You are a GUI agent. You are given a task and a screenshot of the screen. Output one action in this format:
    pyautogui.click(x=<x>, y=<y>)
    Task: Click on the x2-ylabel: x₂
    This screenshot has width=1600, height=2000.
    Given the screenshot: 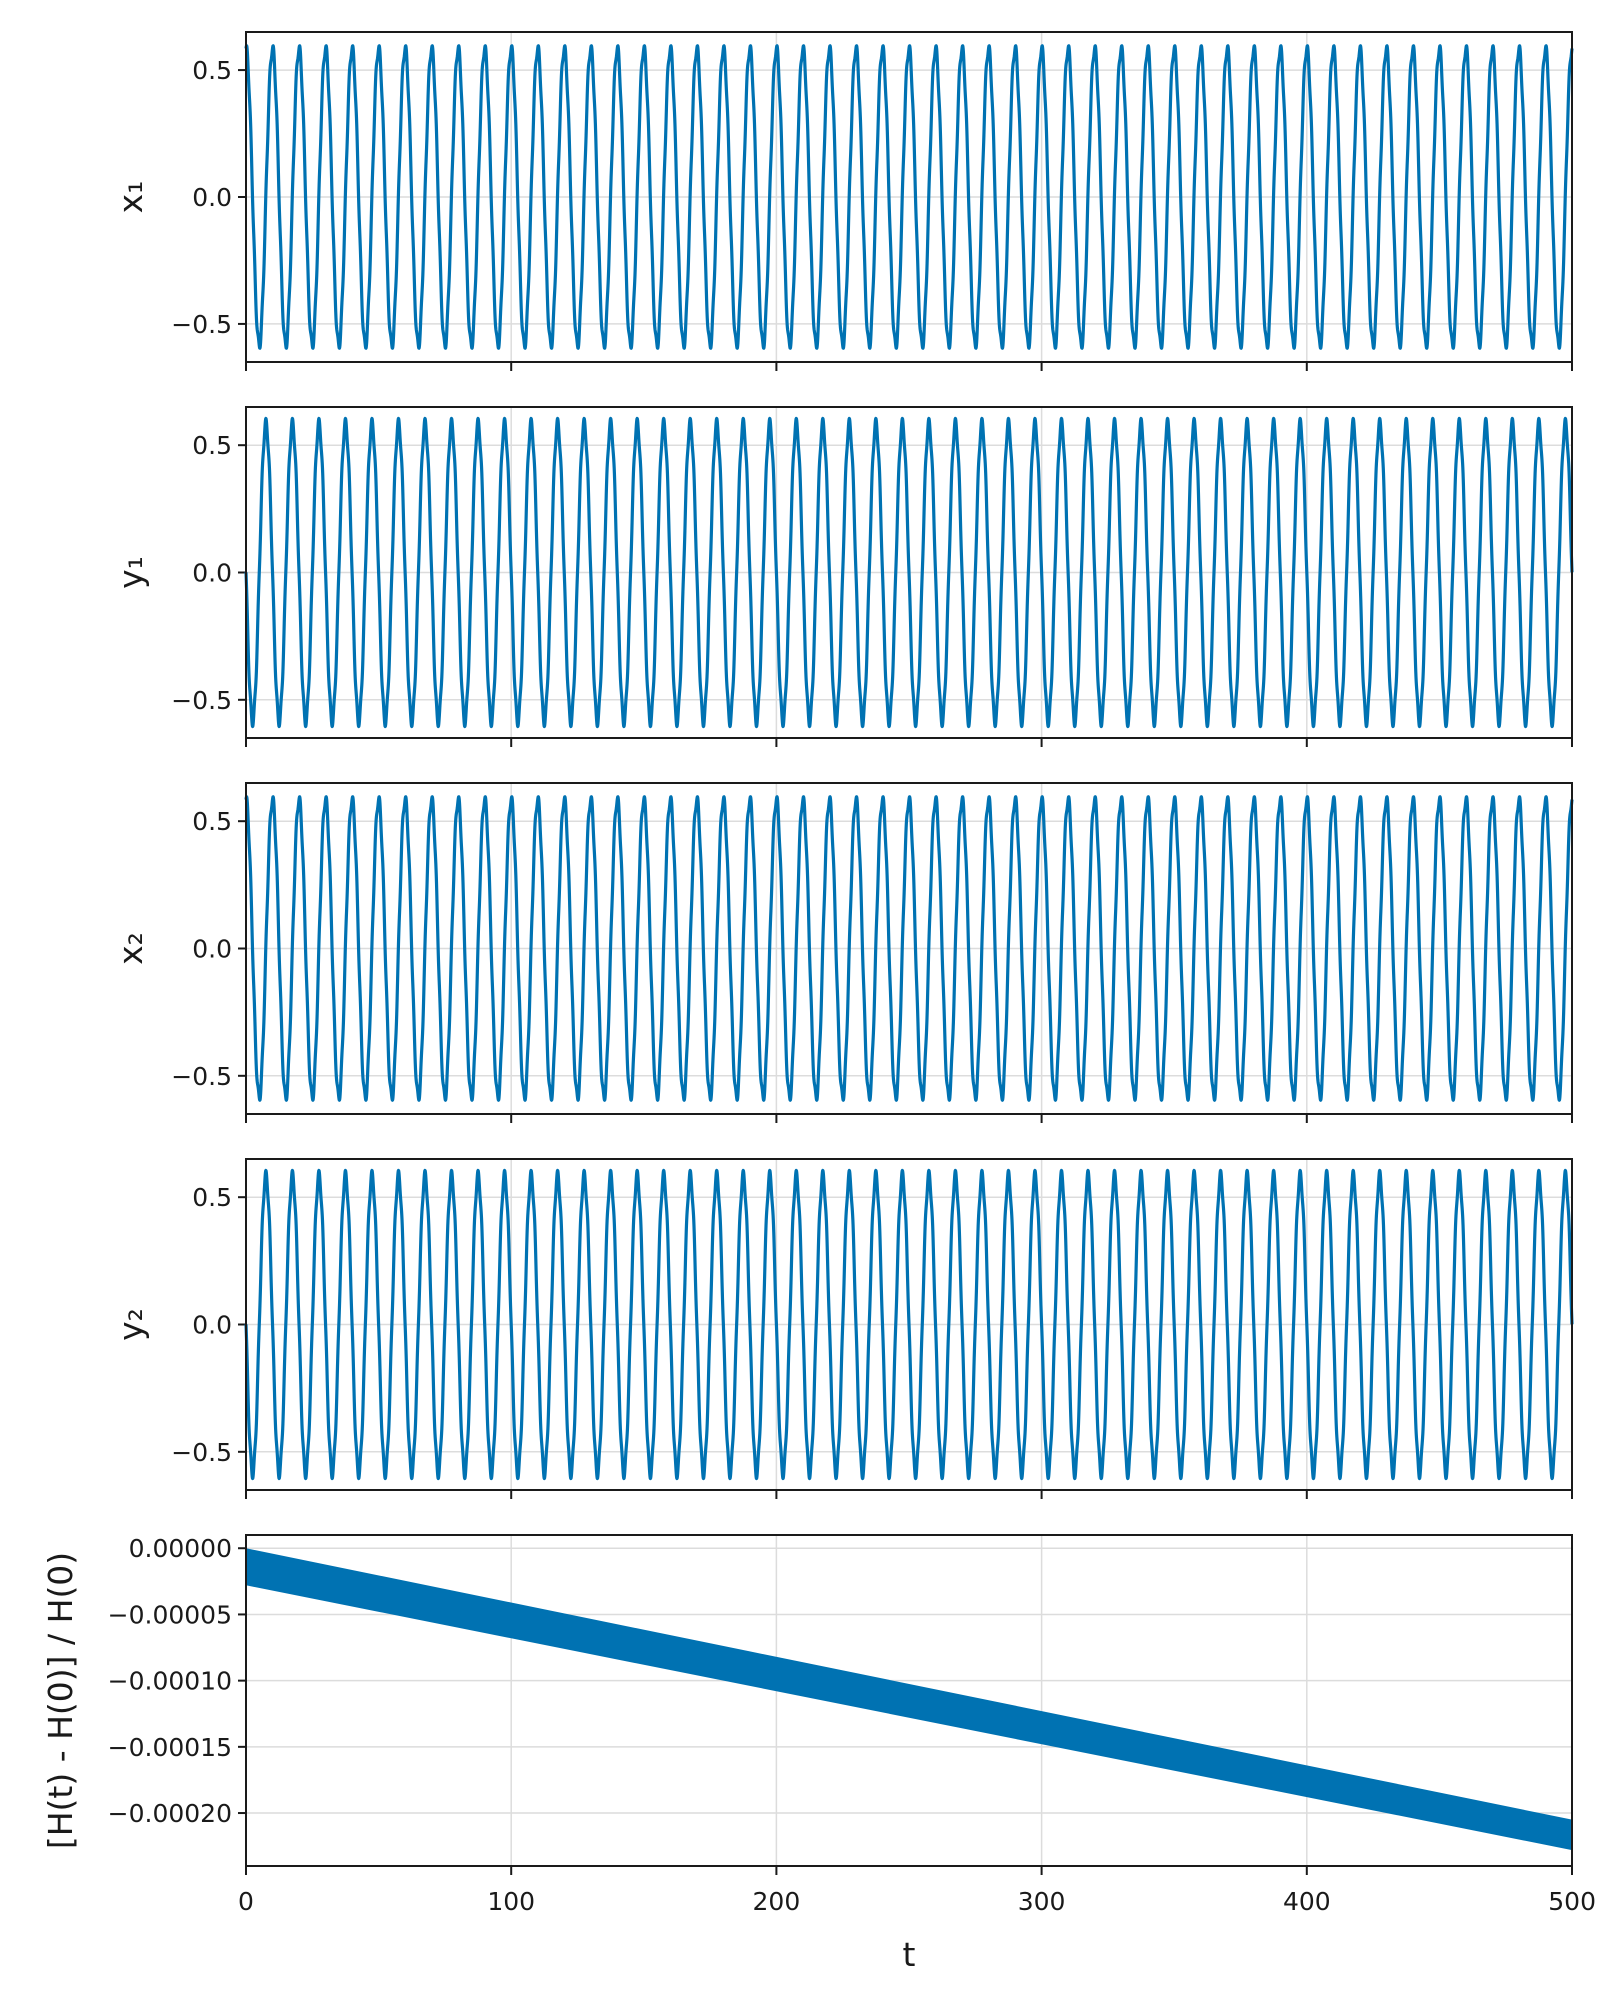 What is the action you would take?
    pyautogui.click(x=130, y=948)
    